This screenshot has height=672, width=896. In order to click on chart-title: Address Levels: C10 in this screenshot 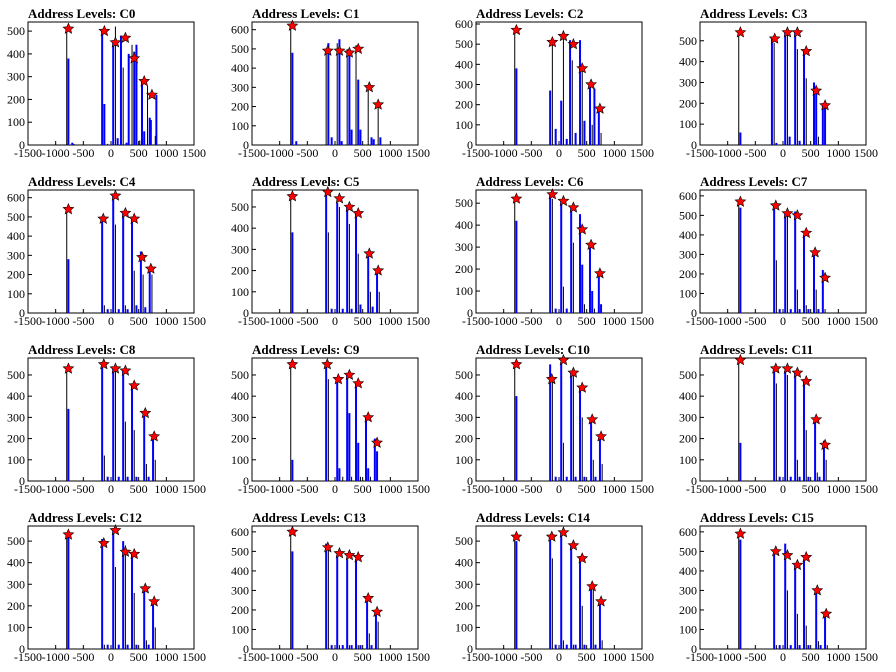, I will do `click(533, 349)`.